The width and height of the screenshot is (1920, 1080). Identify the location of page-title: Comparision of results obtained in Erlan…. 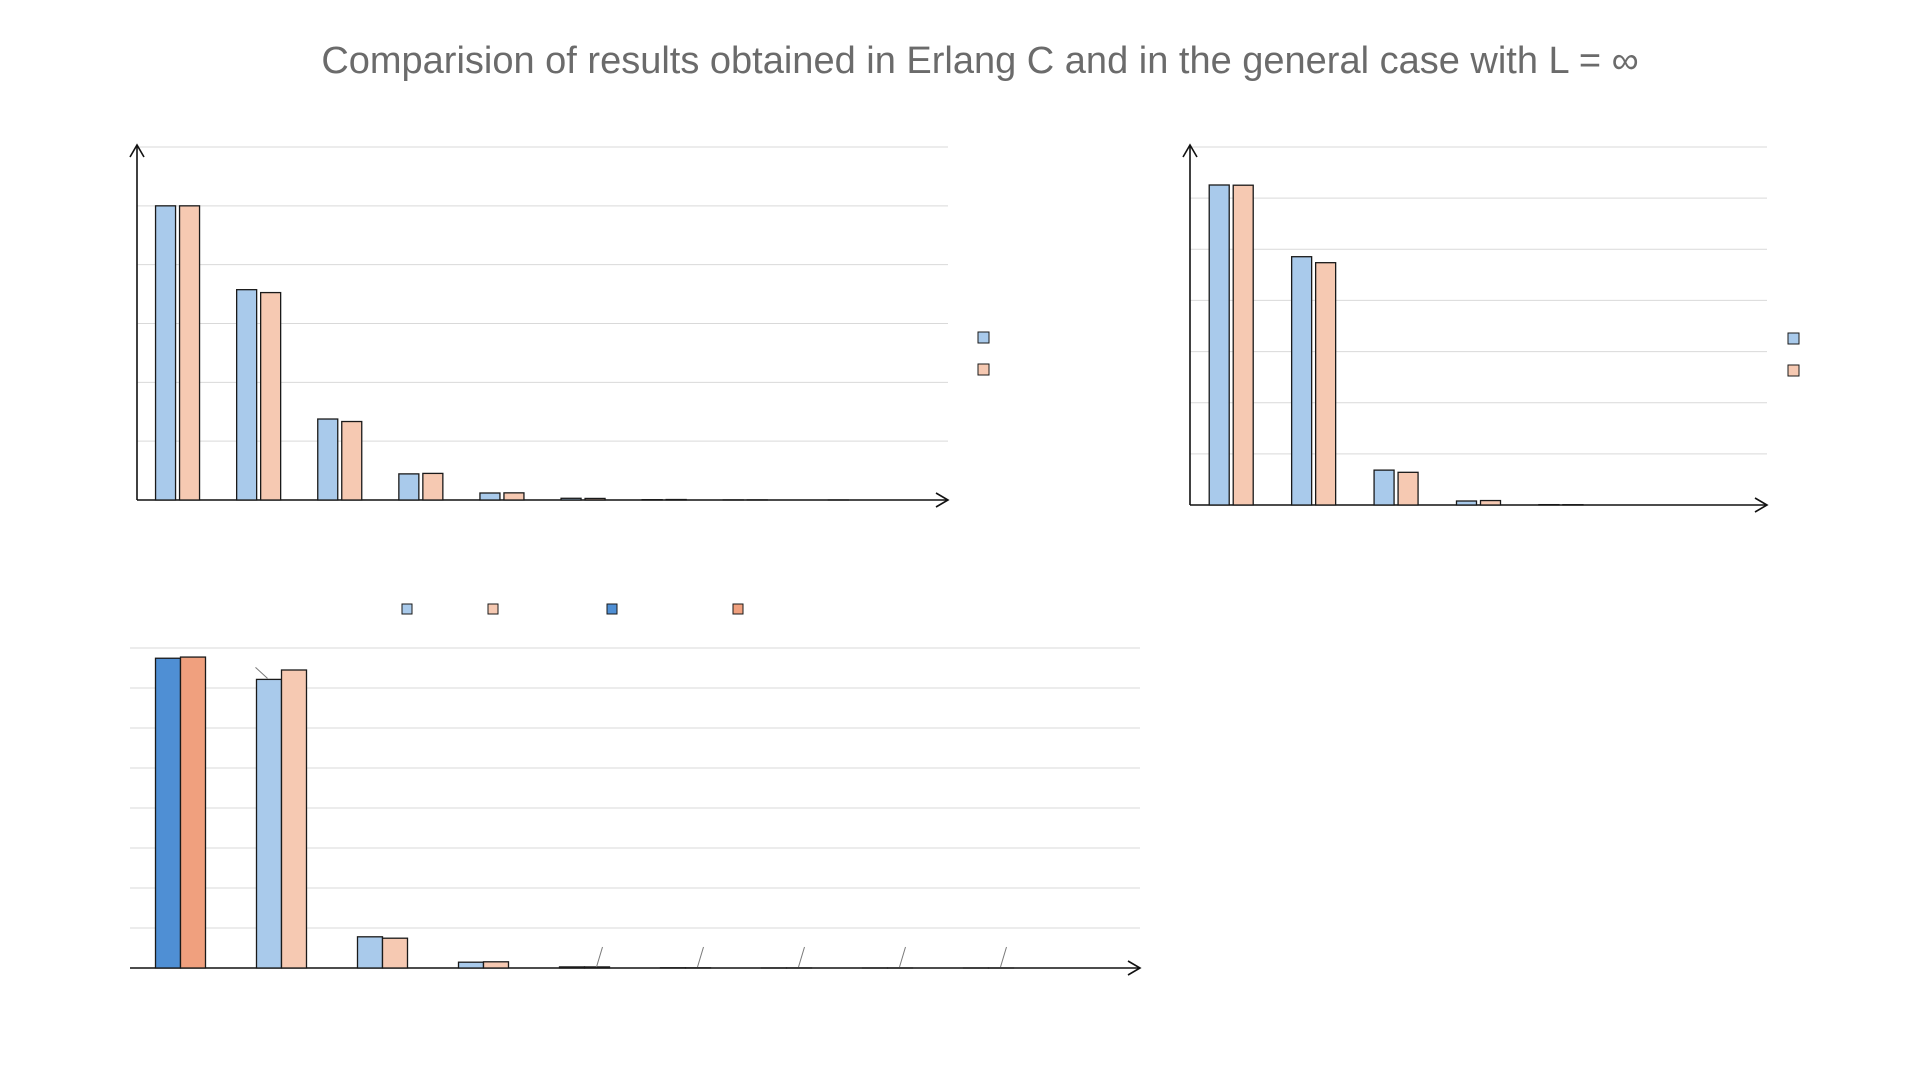
(980, 61).